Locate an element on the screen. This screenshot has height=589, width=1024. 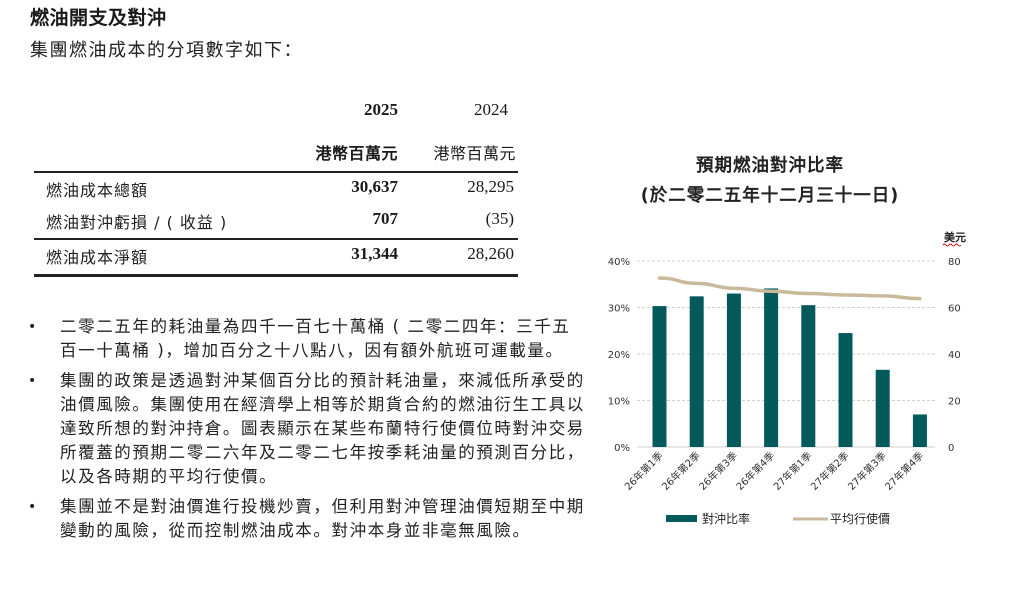
value-2024: 28,295 is located at coordinates (490, 186).